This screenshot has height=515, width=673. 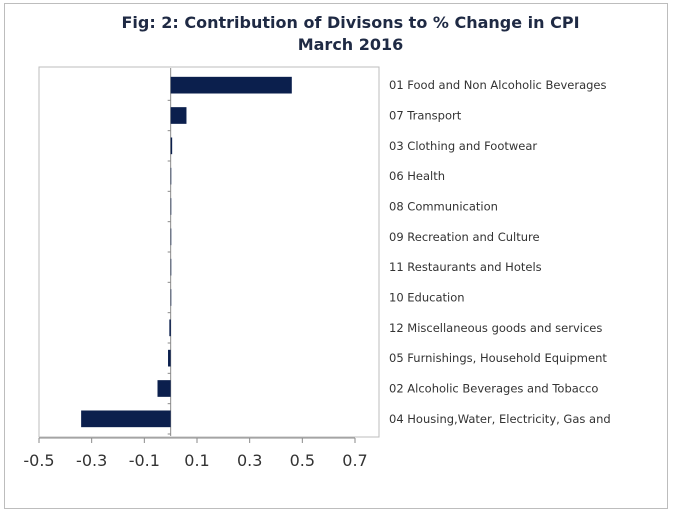 What do you see at coordinates (302, 460) in the screenshot?
I see `x-tick-label: 0.5` at bounding box center [302, 460].